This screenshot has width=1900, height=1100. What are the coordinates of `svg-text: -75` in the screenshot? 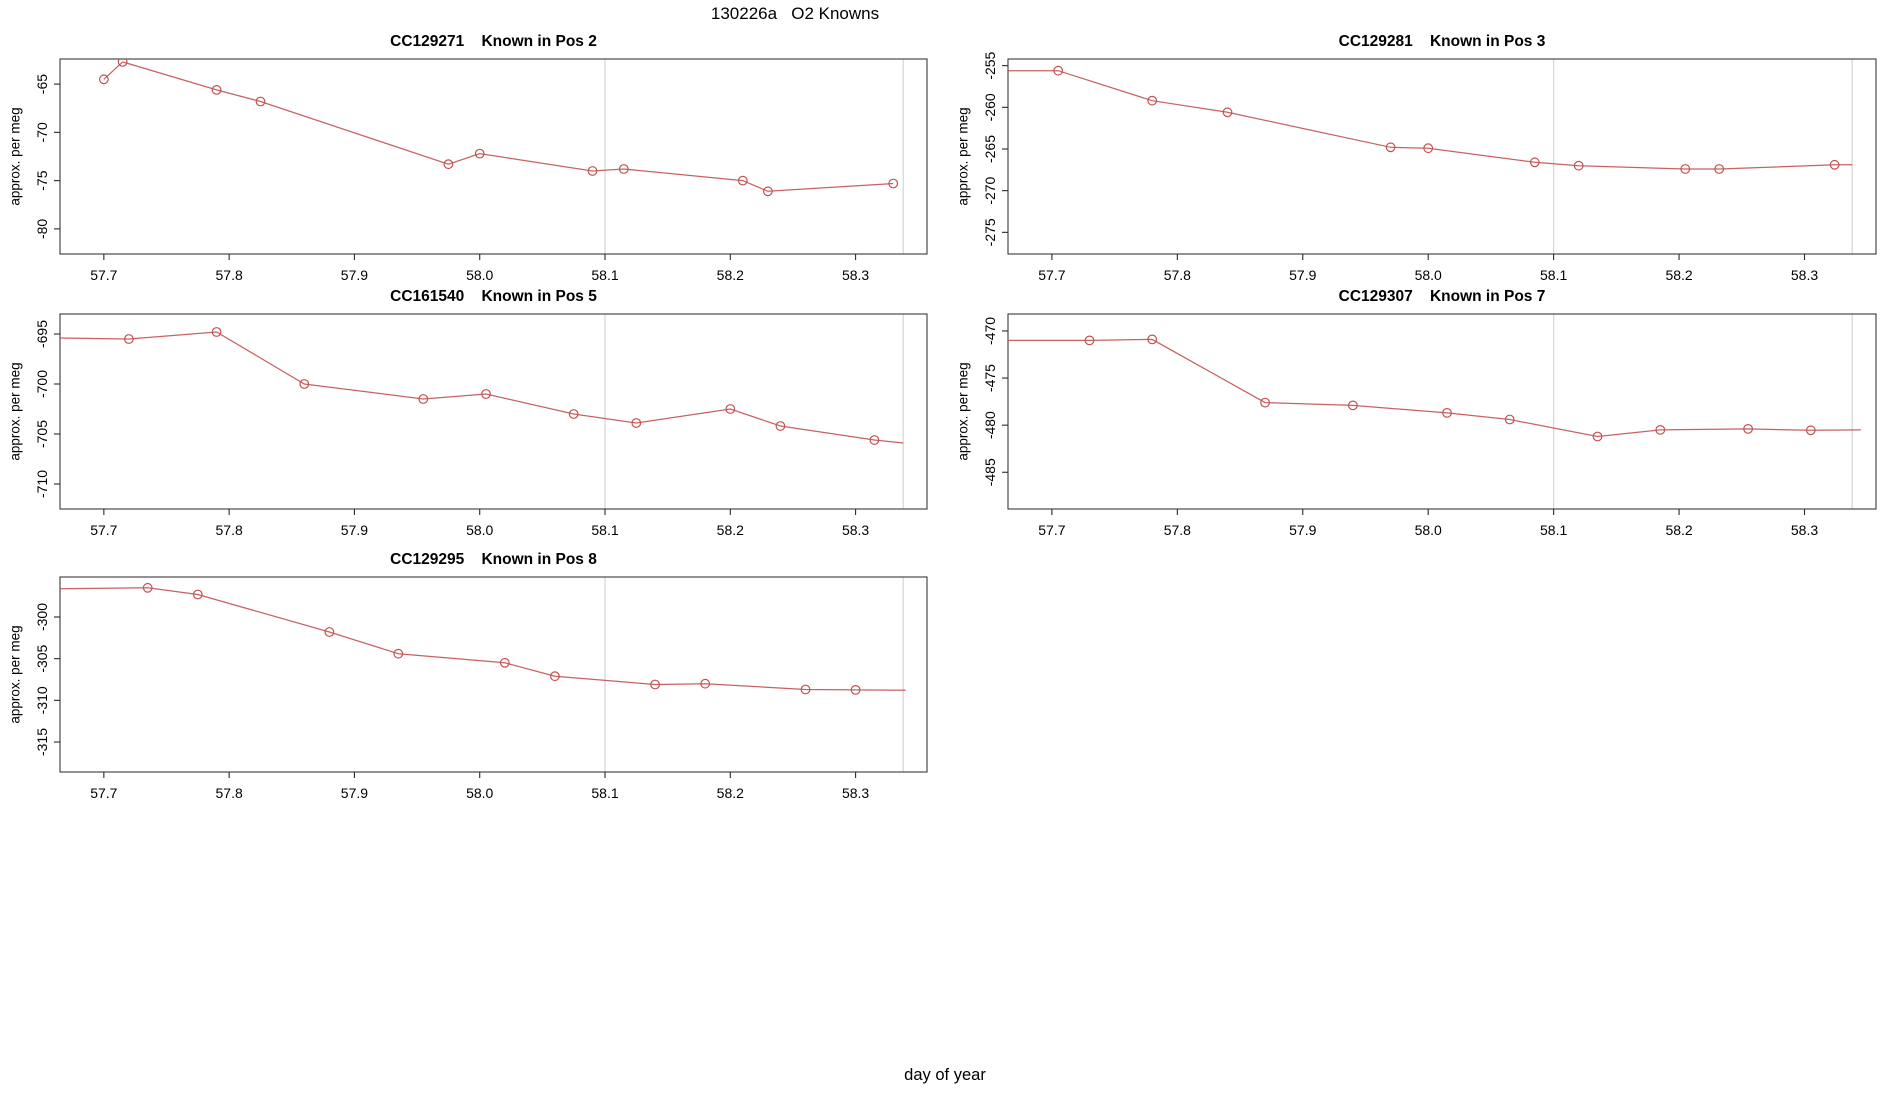 It's located at (42, 180).